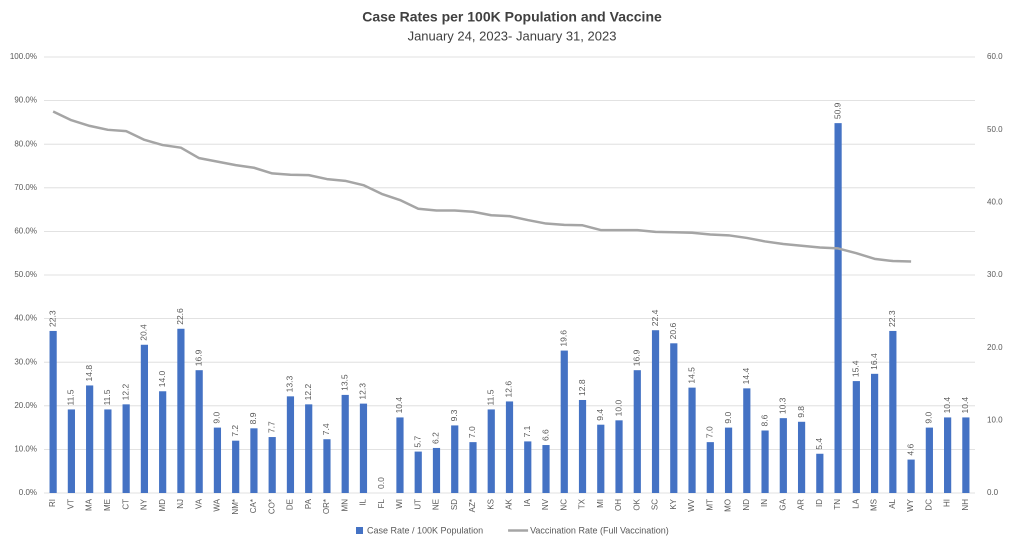  I want to click on x-tick-label: MT, so click(709, 505).